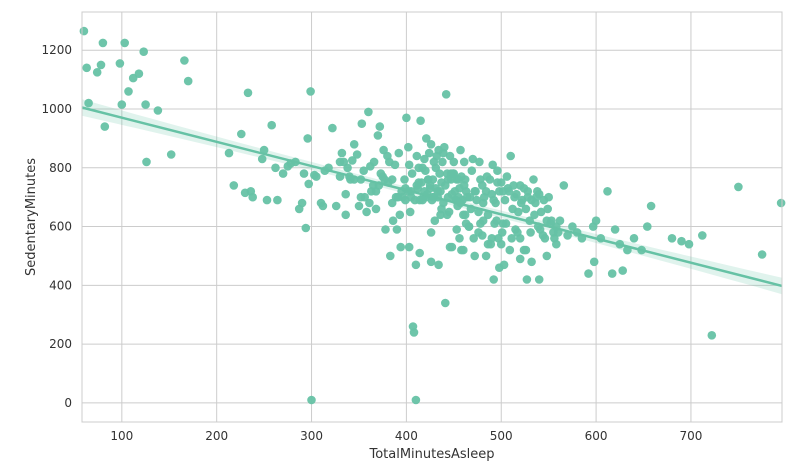  What do you see at coordinates (56, 226) in the screenshot?
I see `y-tick-labels: 0 200 400 600 800 1000 1200` at bounding box center [56, 226].